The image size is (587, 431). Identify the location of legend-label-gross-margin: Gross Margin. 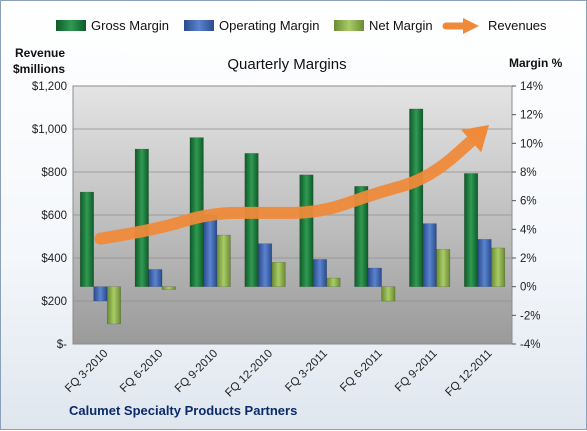
(130, 25).